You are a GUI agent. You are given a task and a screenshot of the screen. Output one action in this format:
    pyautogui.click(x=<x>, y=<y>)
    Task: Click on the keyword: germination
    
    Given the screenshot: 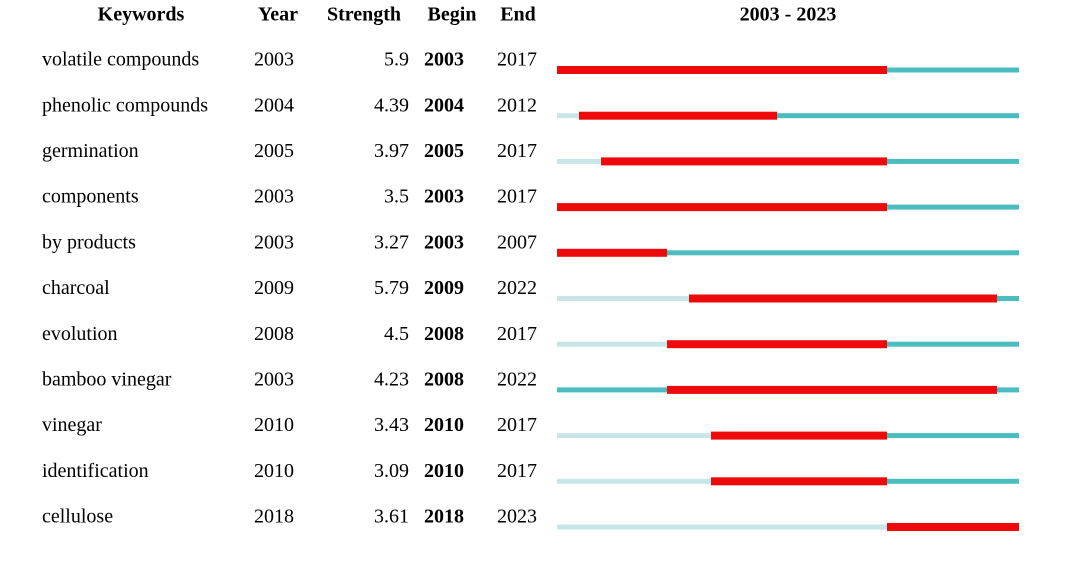 What is the action you would take?
    pyautogui.click(x=90, y=151)
    